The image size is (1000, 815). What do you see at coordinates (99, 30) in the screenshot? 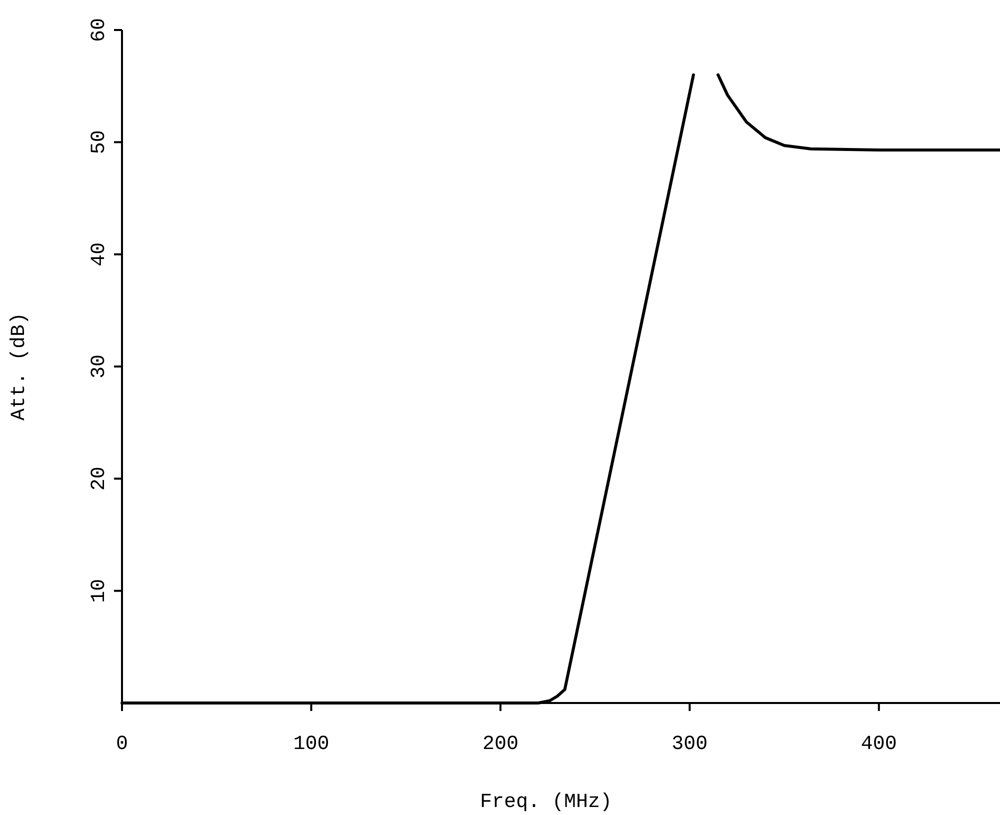
I see `y-tick-label: 60` at bounding box center [99, 30].